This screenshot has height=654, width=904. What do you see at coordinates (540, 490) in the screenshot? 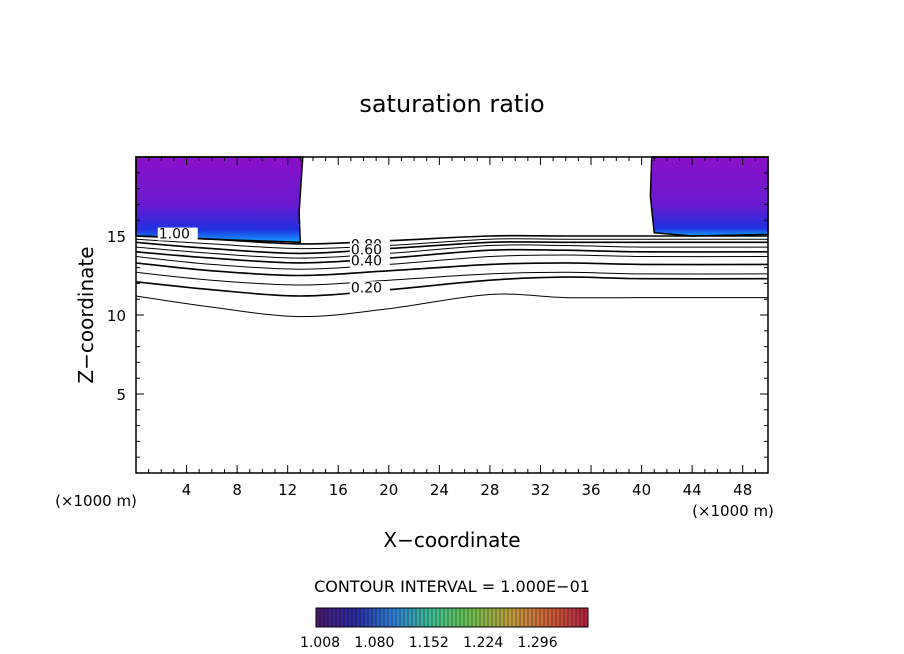
I see `x-tick-label: 32` at bounding box center [540, 490].